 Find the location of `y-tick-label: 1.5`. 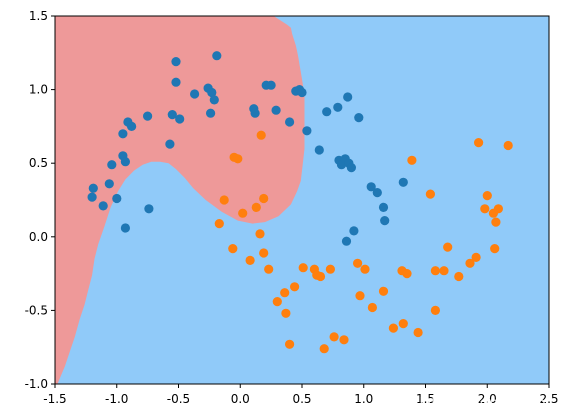

y-tick-label: 1.5 is located at coordinates (38, 16).